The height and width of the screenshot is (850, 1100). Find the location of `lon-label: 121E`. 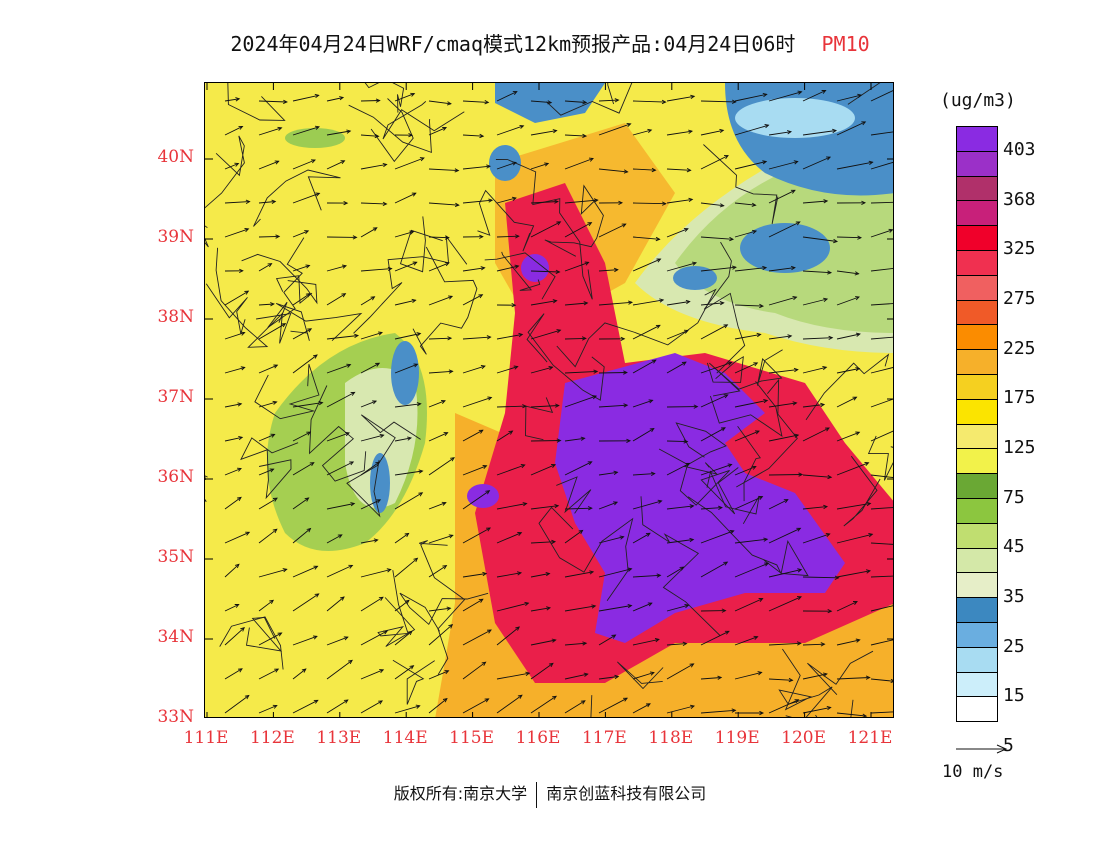

lon-label: 121E is located at coordinates (870, 738).